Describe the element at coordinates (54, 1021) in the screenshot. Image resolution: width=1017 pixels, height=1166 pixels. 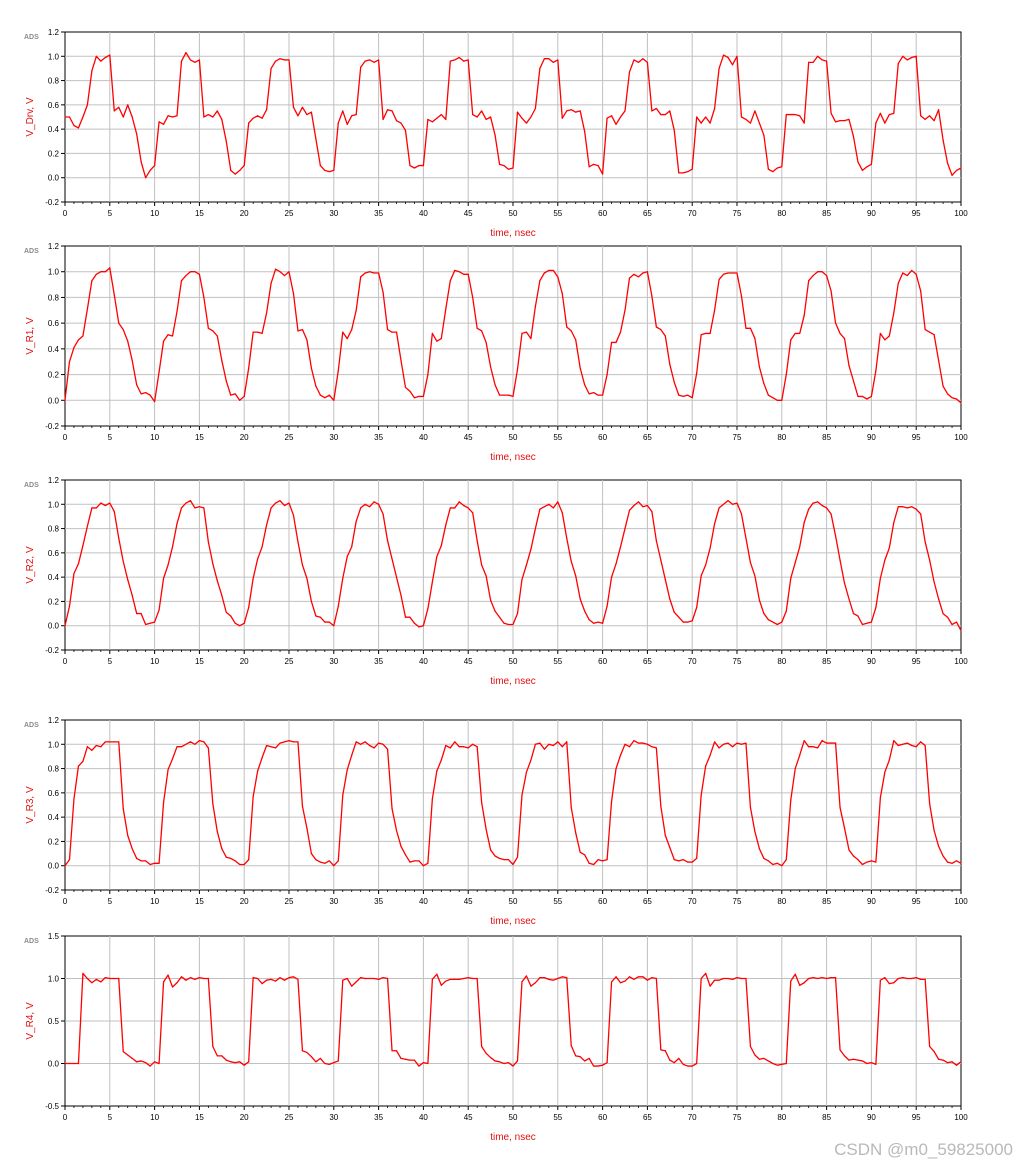
I see `y-tick-label: 0.5` at that location.